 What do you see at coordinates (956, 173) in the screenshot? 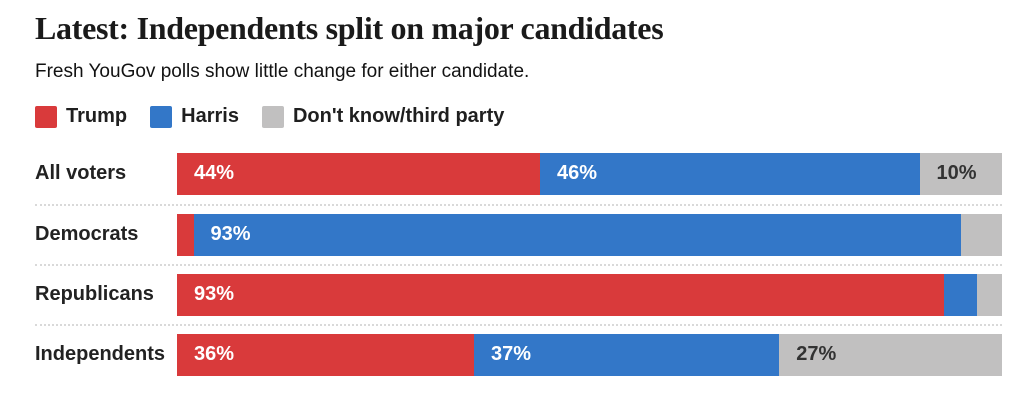
I see `segment-value-label: 10%` at bounding box center [956, 173].